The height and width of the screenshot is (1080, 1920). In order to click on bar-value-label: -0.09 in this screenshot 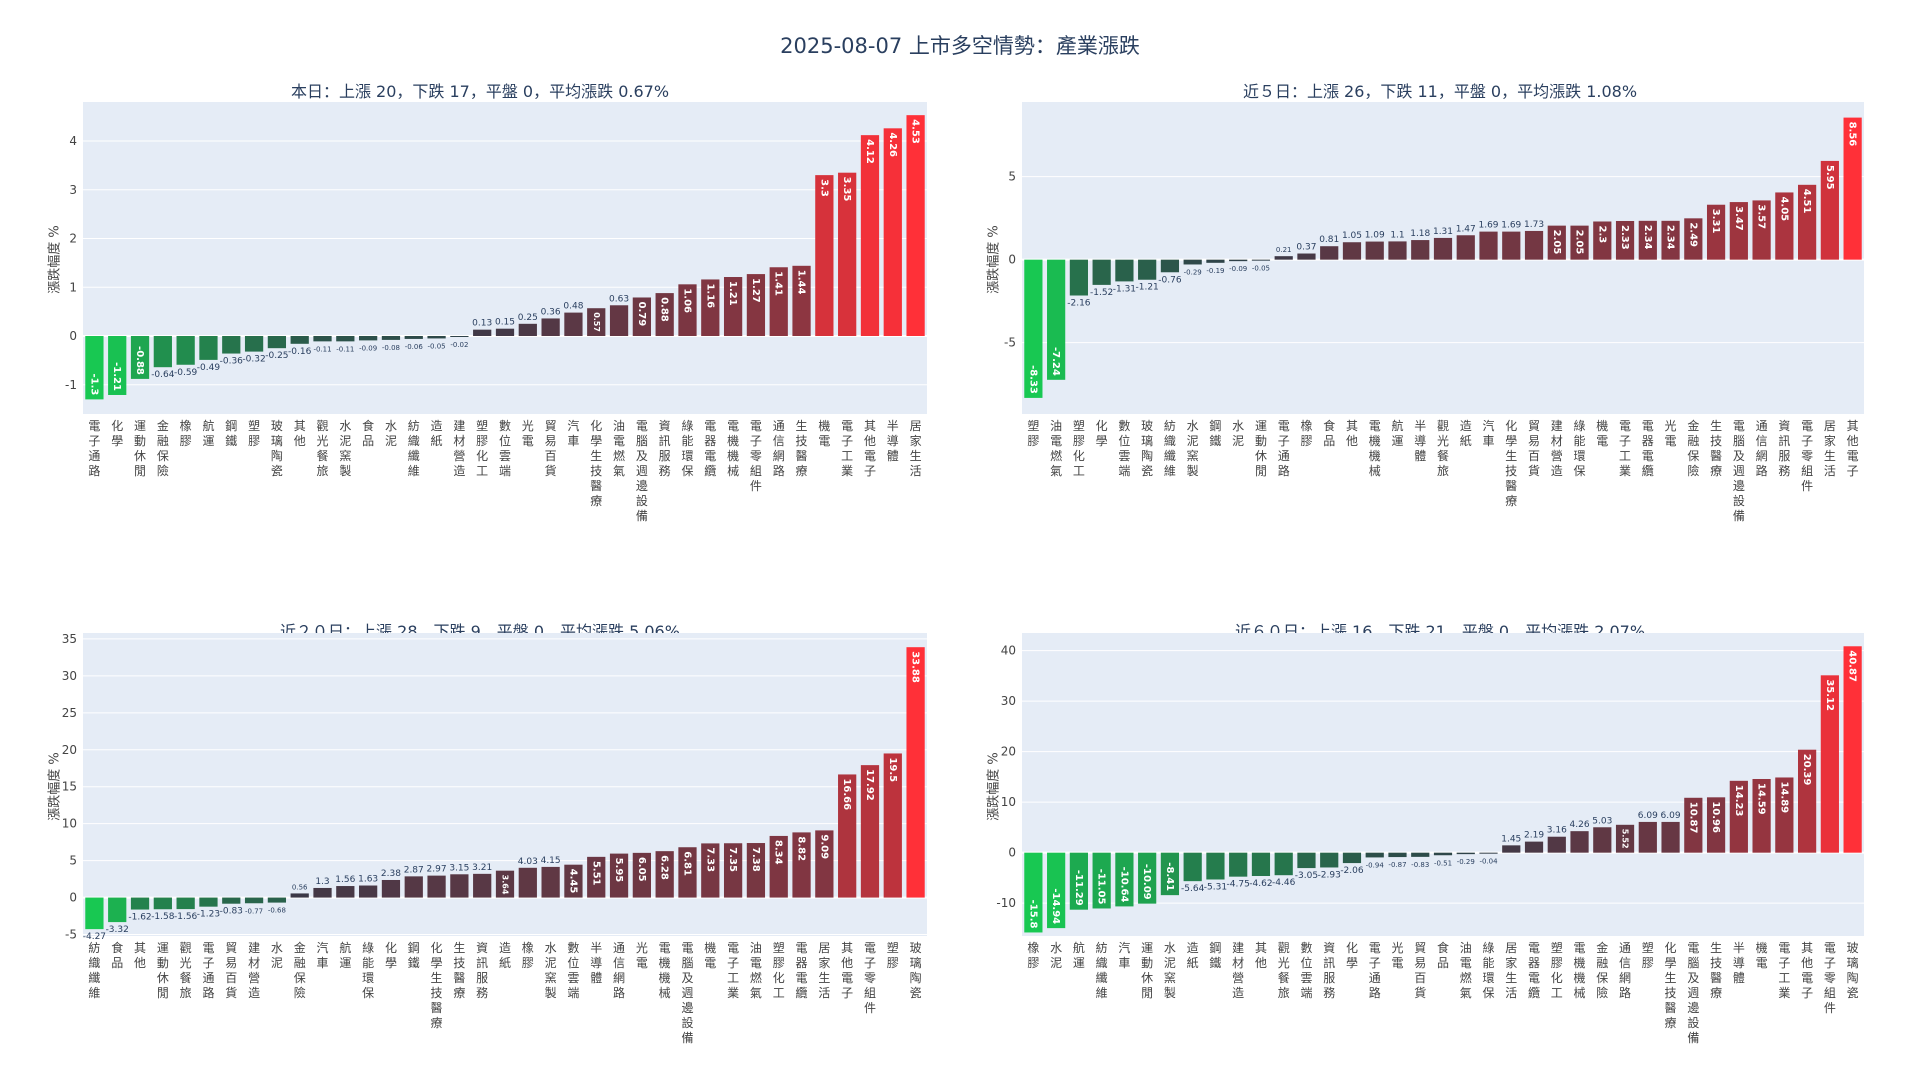, I will do `click(1238, 269)`.